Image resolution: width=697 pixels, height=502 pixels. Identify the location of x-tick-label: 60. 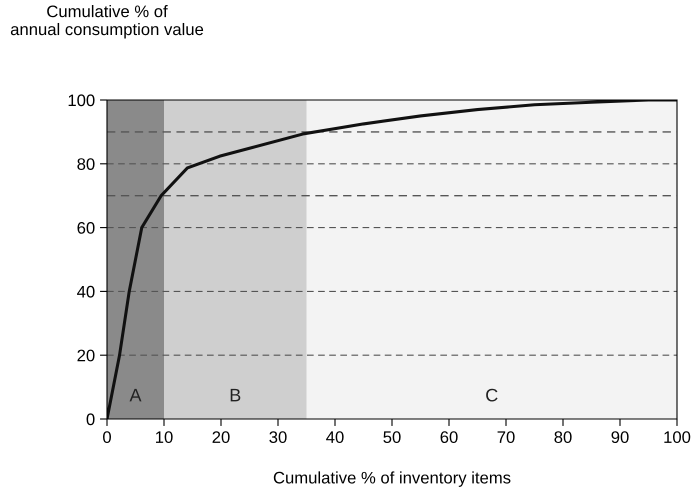
(449, 437).